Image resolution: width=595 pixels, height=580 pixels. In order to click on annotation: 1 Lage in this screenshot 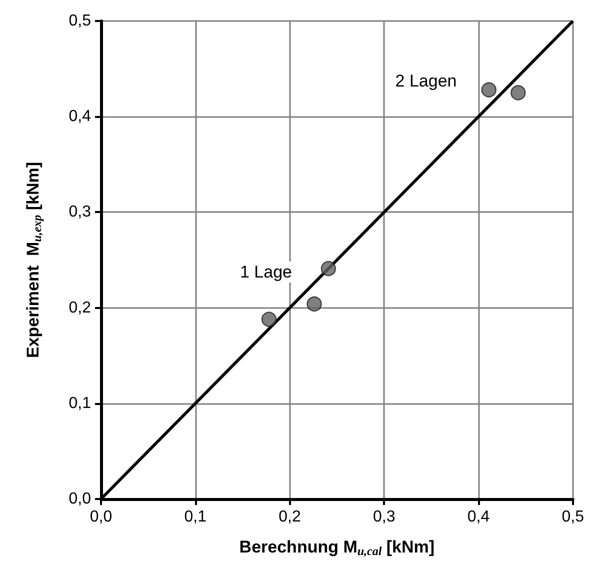, I will do `click(266, 272)`.